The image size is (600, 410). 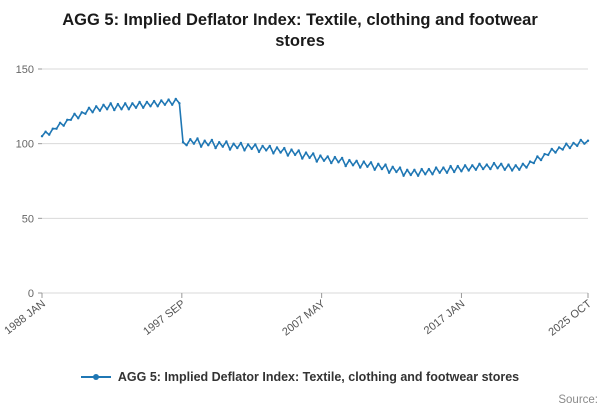 I want to click on source-label: Source:, so click(x=578, y=400).